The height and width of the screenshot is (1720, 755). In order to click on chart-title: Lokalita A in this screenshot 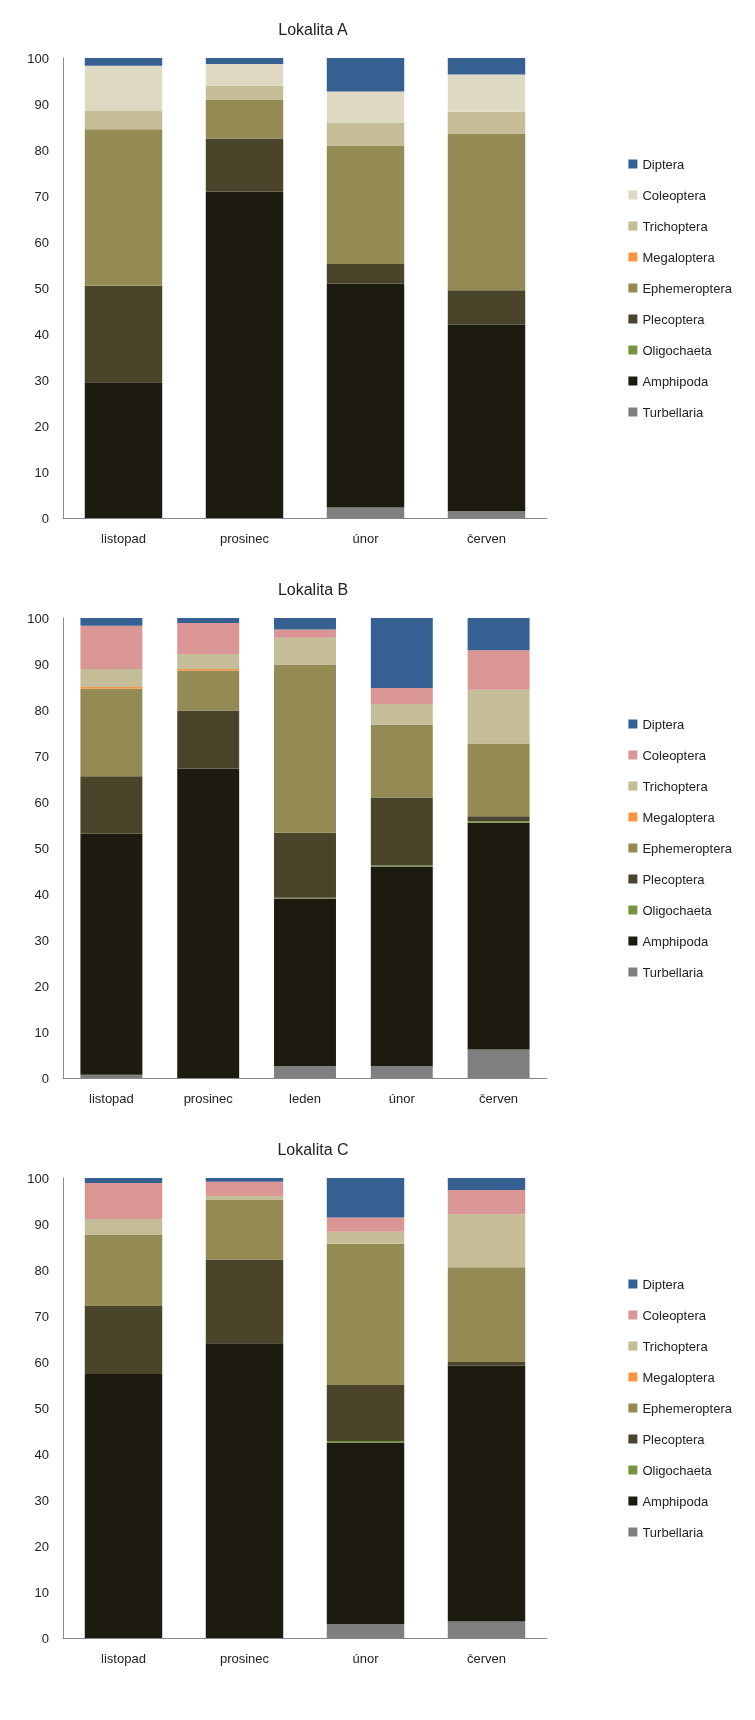, I will do `click(313, 29)`.